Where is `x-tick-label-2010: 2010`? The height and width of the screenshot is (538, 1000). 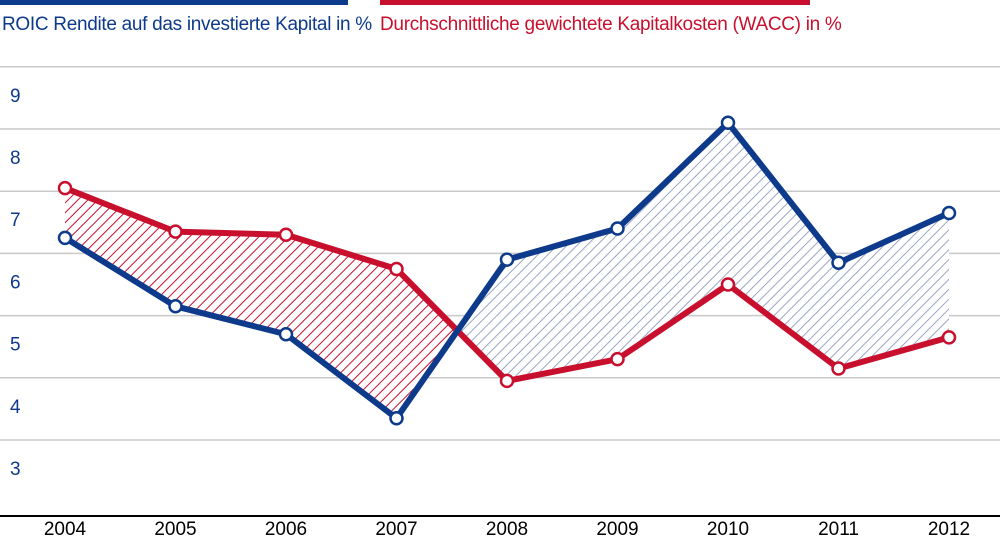
x-tick-label-2010: 2010 is located at coordinates (728, 528).